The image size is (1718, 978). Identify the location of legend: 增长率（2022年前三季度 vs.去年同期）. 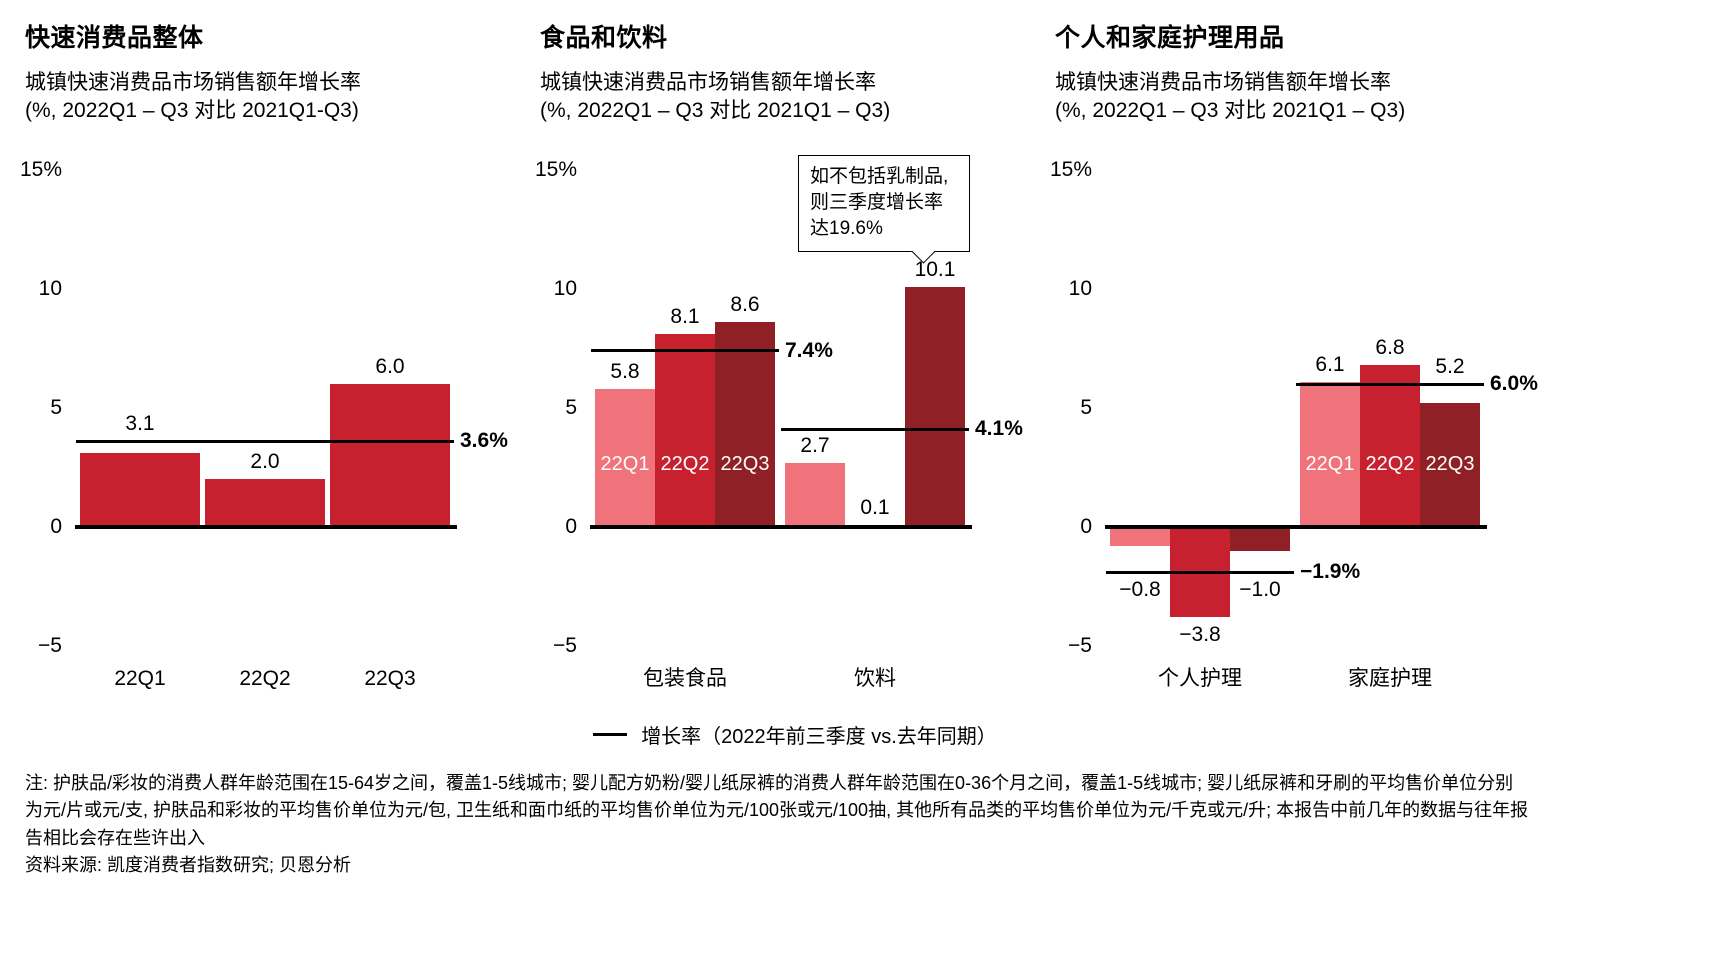
(795, 734).